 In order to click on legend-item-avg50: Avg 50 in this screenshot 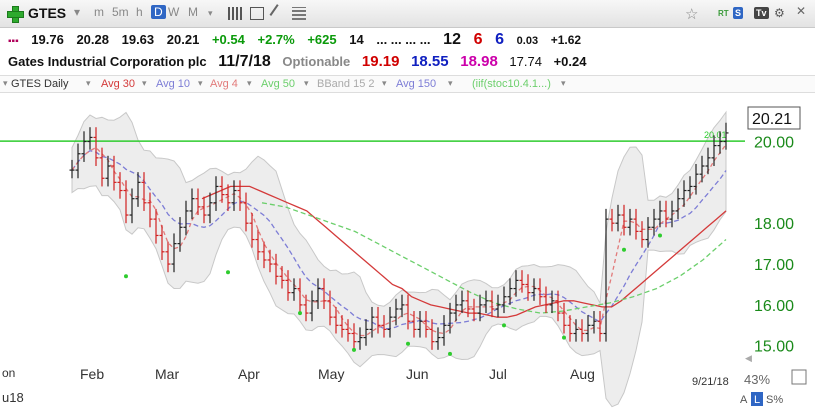, I will do `click(278, 84)`.